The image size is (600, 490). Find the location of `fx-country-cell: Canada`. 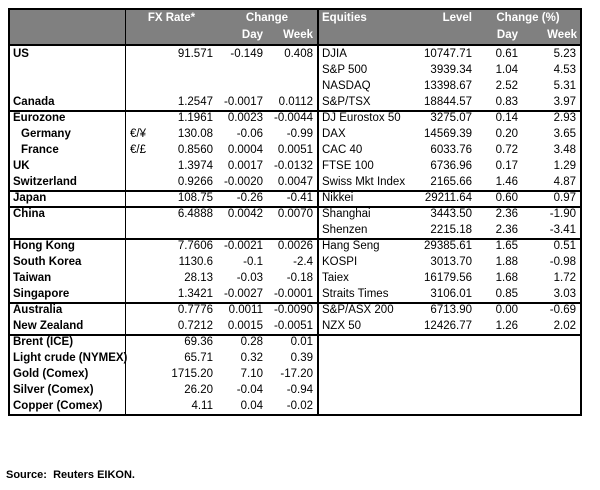

fx-country-cell: Canada is located at coordinates (67, 103).